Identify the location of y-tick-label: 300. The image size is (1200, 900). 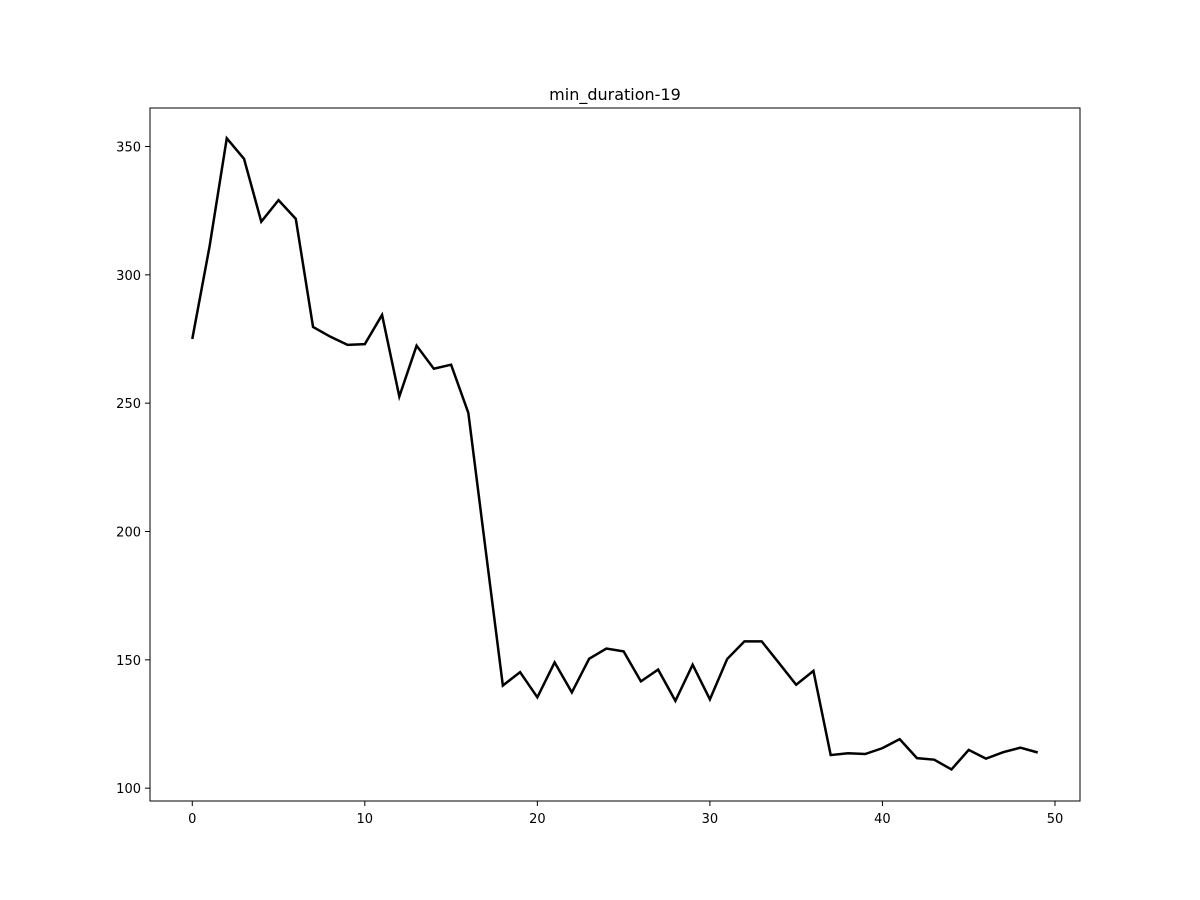
(128, 276).